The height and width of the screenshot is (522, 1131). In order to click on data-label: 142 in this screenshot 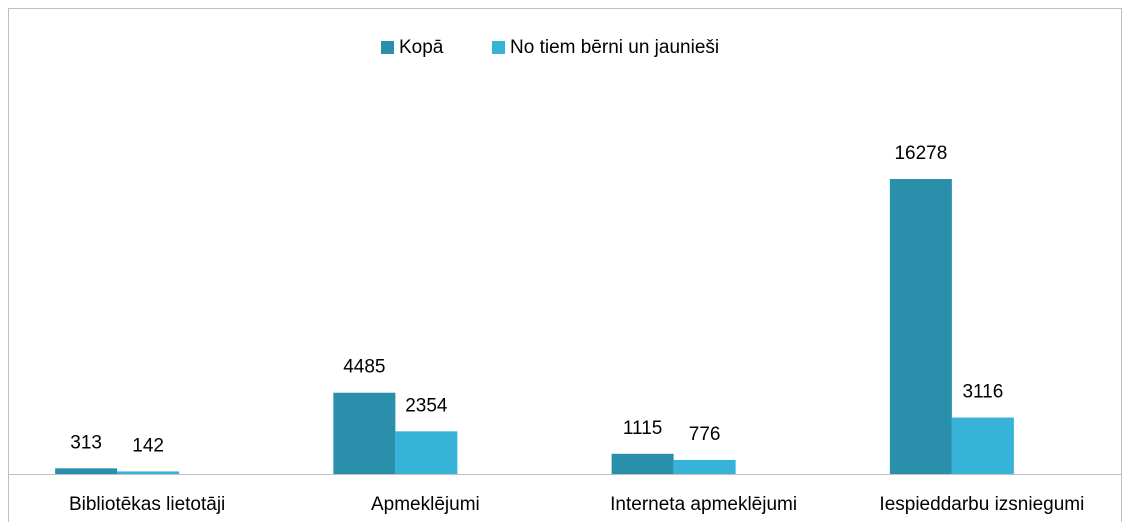, I will do `click(148, 445)`.